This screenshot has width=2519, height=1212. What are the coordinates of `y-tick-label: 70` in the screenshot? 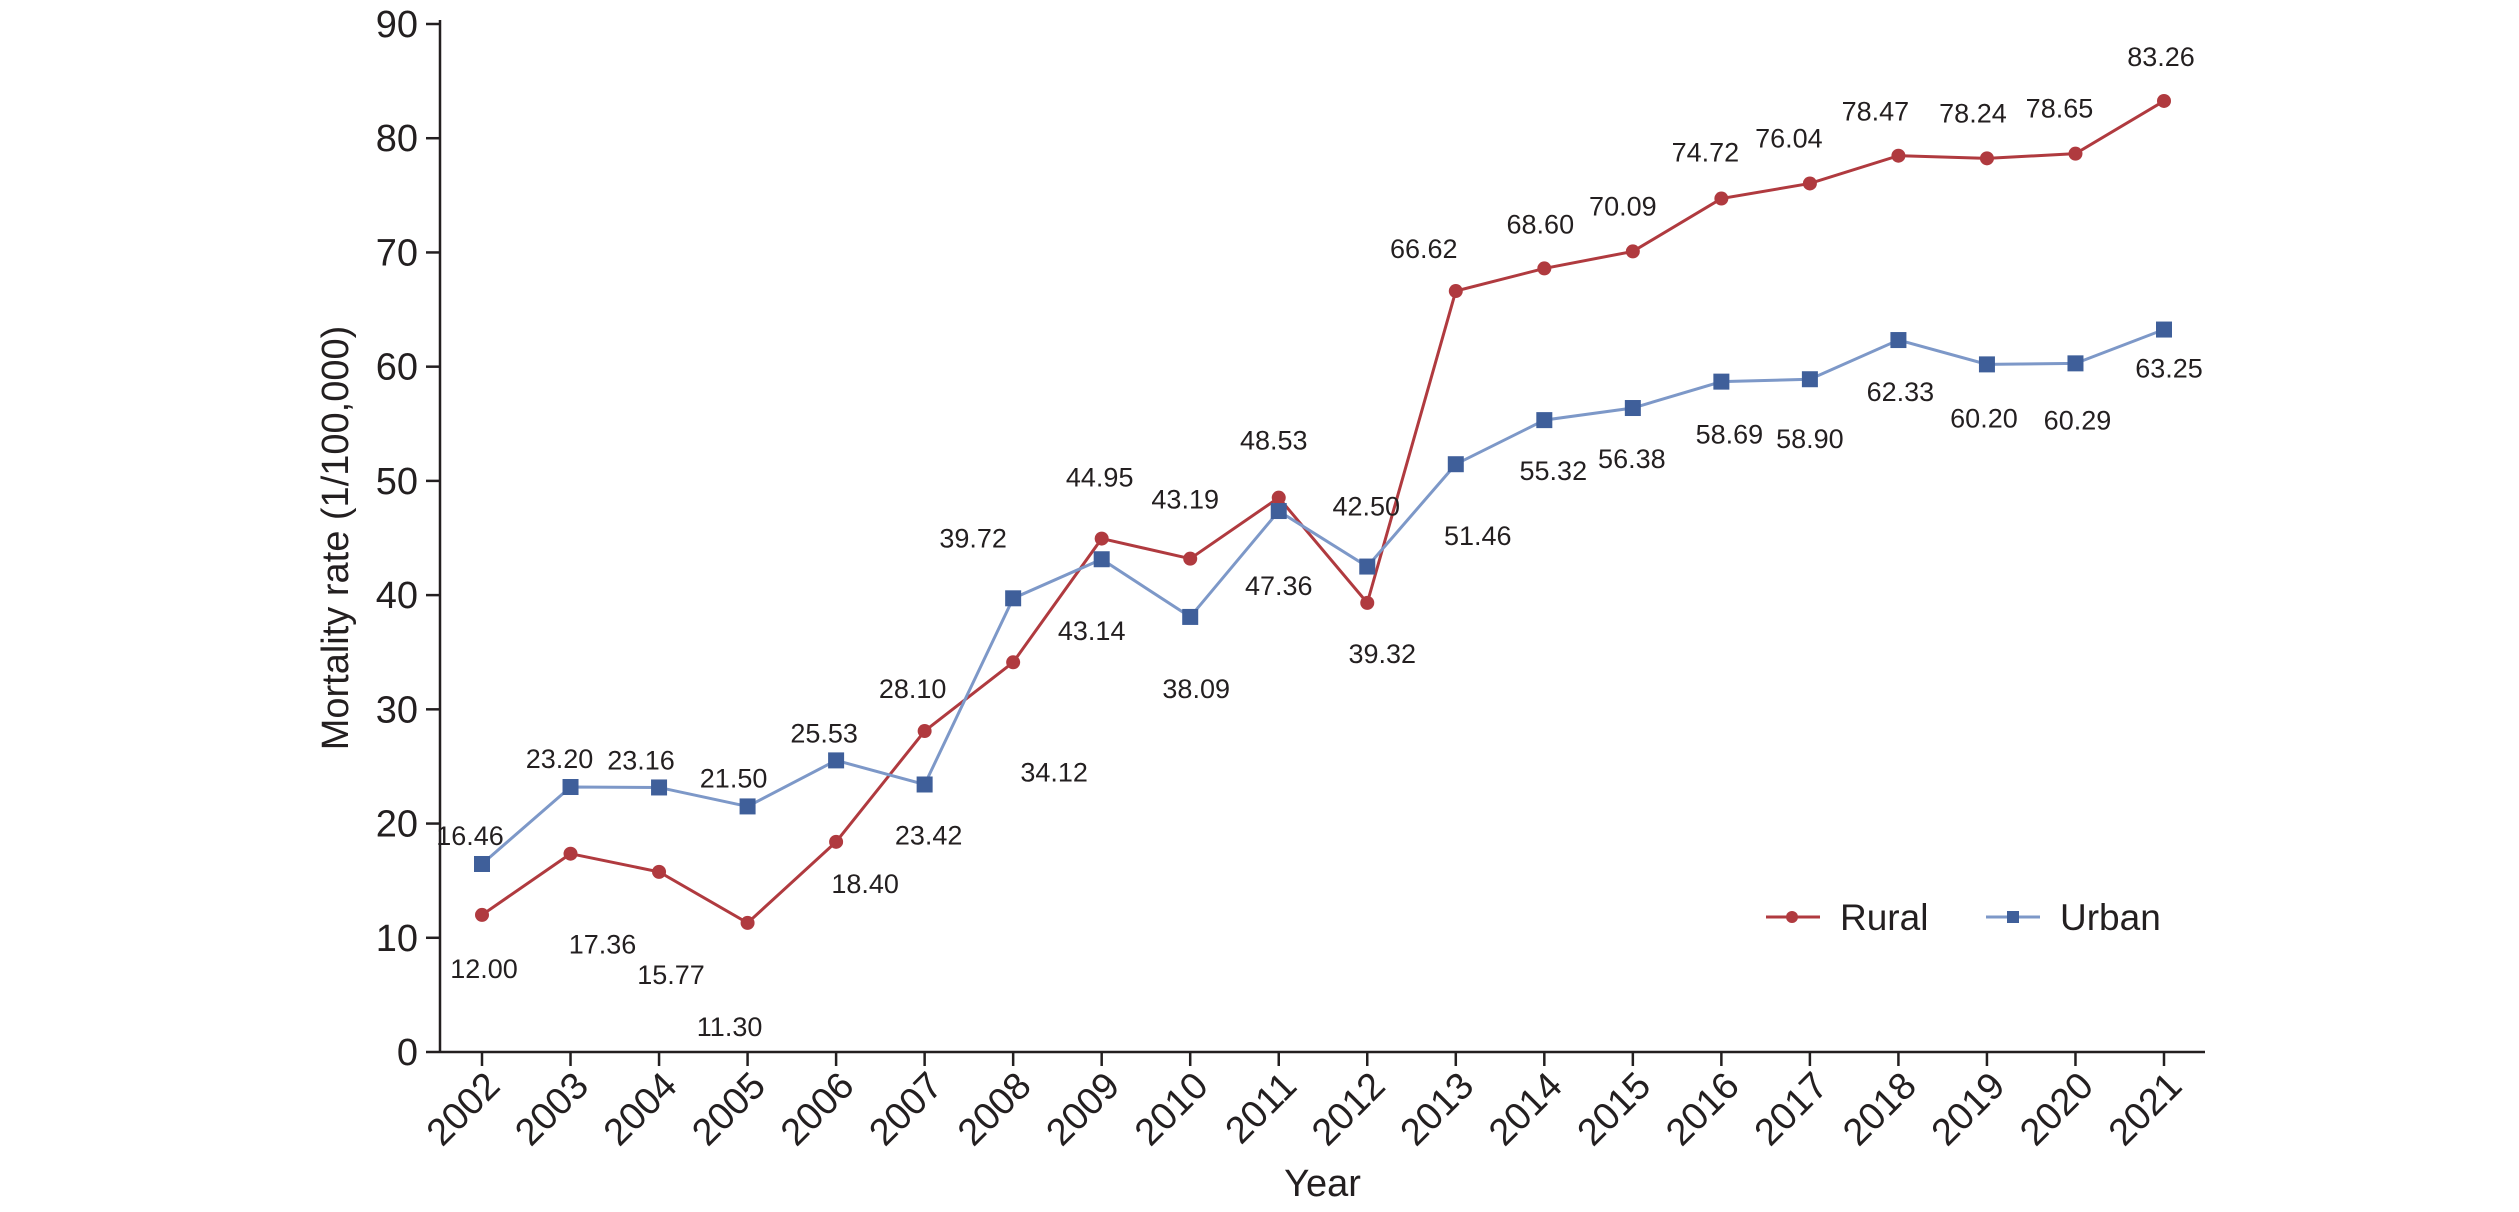 It's located at (397, 253).